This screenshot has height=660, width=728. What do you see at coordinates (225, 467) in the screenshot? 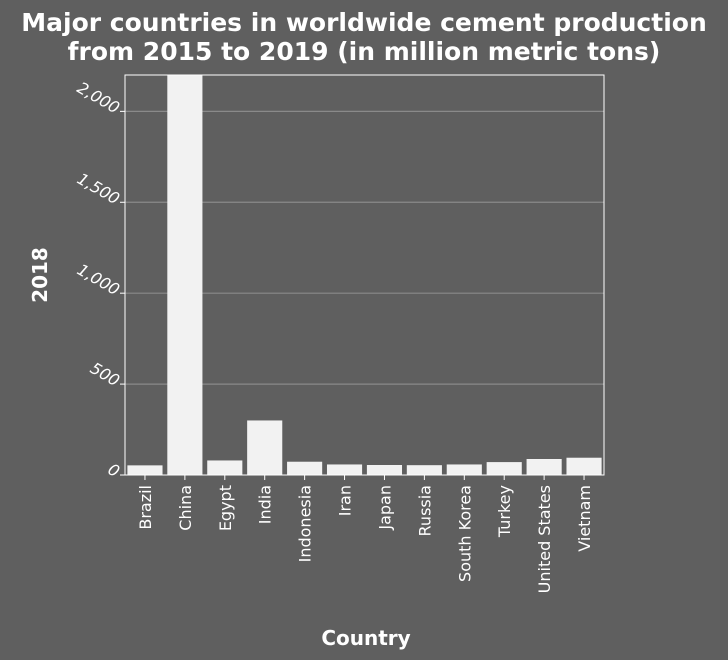
I see `bar-egypt` at bounding box center [225, 467].